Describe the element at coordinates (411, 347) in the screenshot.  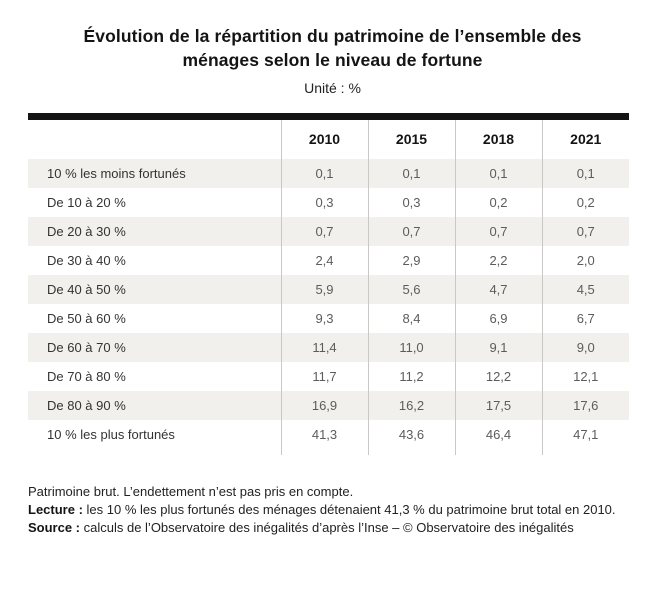
I see `cell-value: 11,0` at that location.